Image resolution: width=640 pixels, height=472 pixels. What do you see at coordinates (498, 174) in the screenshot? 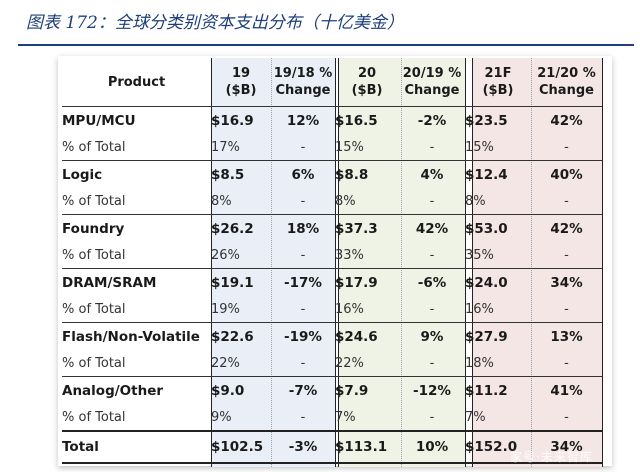
I see `value-2021f: $12.4` at bounding box center [498, 174].